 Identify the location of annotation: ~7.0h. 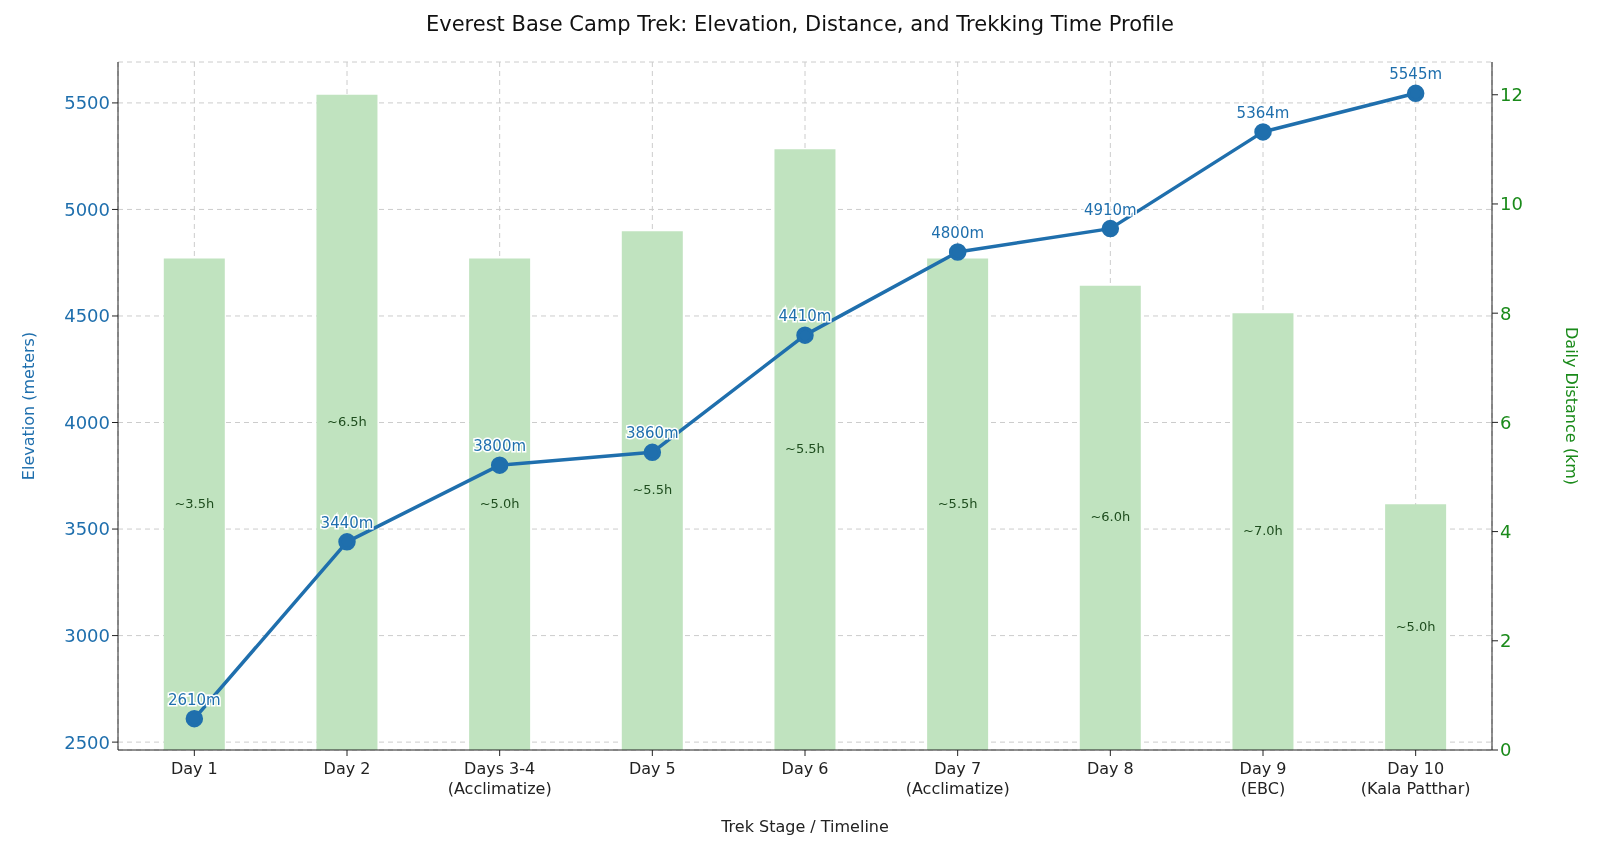
(1263, 531).